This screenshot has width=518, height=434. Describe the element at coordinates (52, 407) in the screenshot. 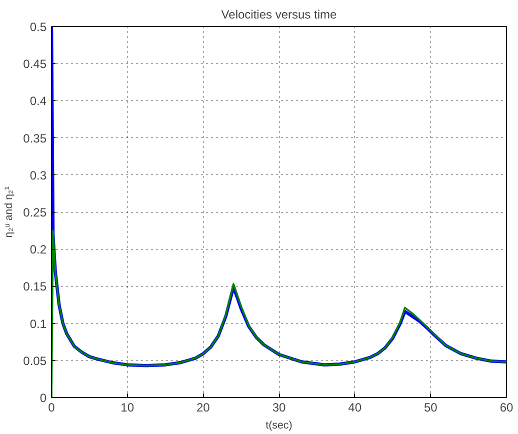

I see `x-tick-label: 0` at that location.